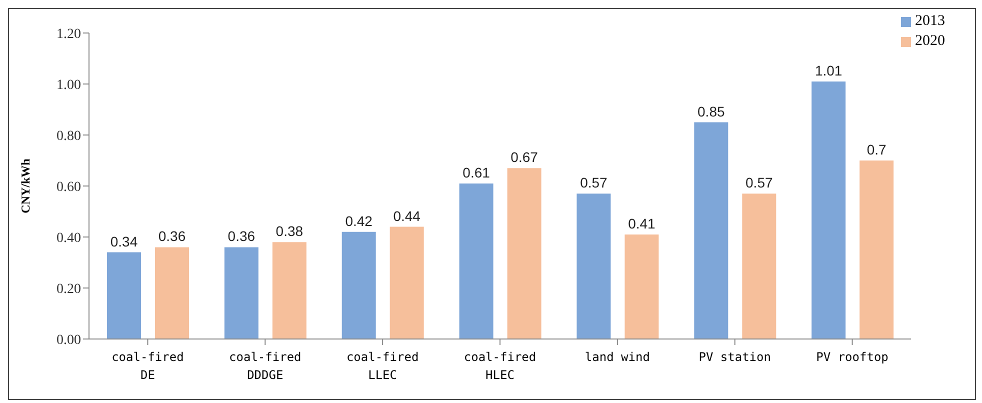 The width and height of the screenshot is (982, 403). Describe the element at coordinates (265, 366) in the screenshot. I see `x-tick-label: coal-fired DDDGE` at that location.